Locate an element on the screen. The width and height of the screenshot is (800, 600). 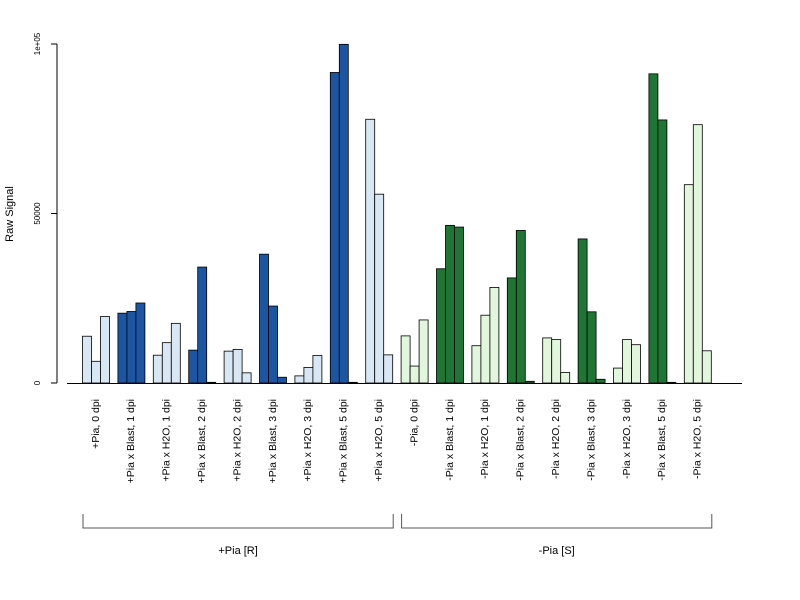
x-tick-label: +Pia, 0 dpi is located at coordinates (96, 424).